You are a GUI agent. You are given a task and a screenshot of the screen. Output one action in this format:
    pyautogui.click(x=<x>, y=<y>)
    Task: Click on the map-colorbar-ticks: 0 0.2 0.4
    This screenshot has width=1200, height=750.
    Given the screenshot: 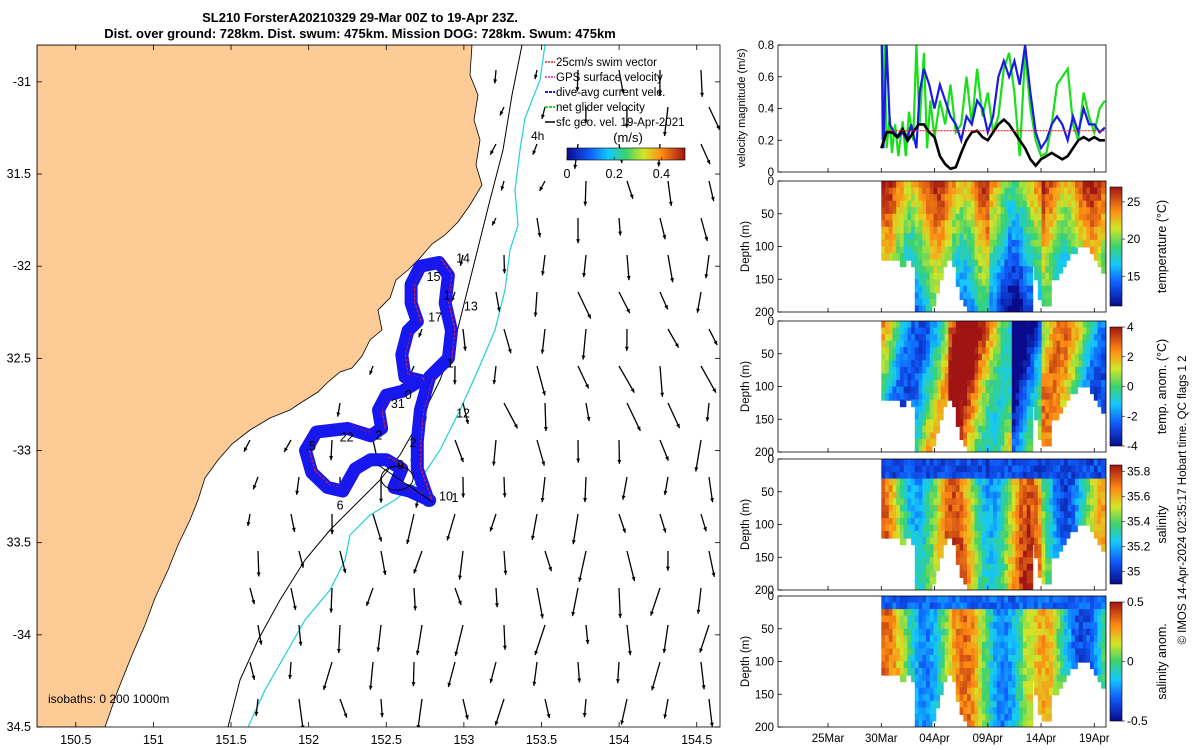 What is the action you would take?
    pyautogui.click(x=617, y=169)
    